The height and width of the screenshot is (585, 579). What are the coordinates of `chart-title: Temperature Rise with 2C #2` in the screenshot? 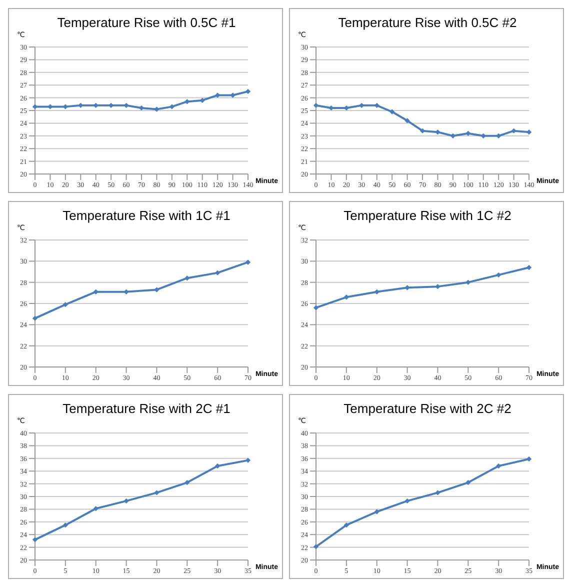 It's located at (427, 408).